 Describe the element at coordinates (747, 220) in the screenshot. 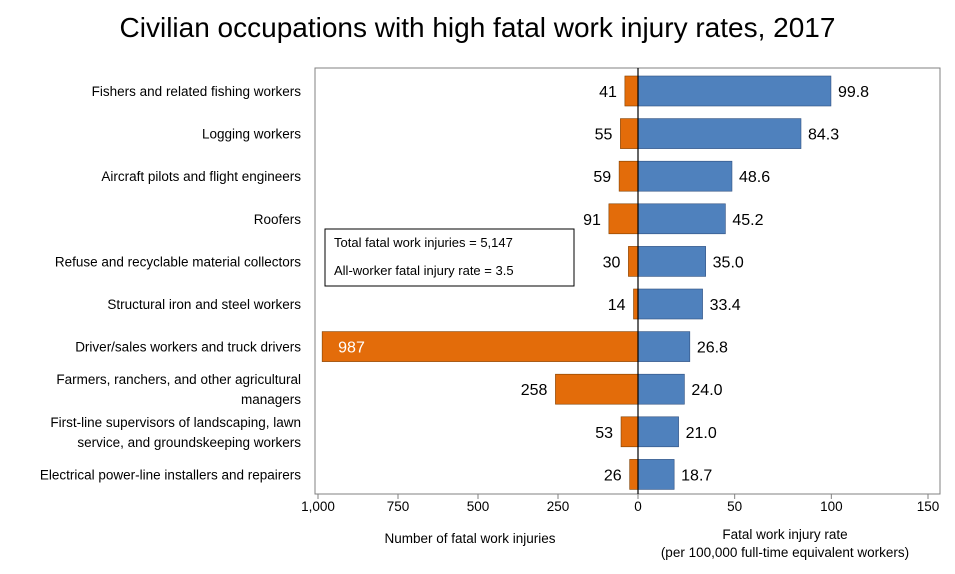

I see `rate-value-label: 45.2` at that location.